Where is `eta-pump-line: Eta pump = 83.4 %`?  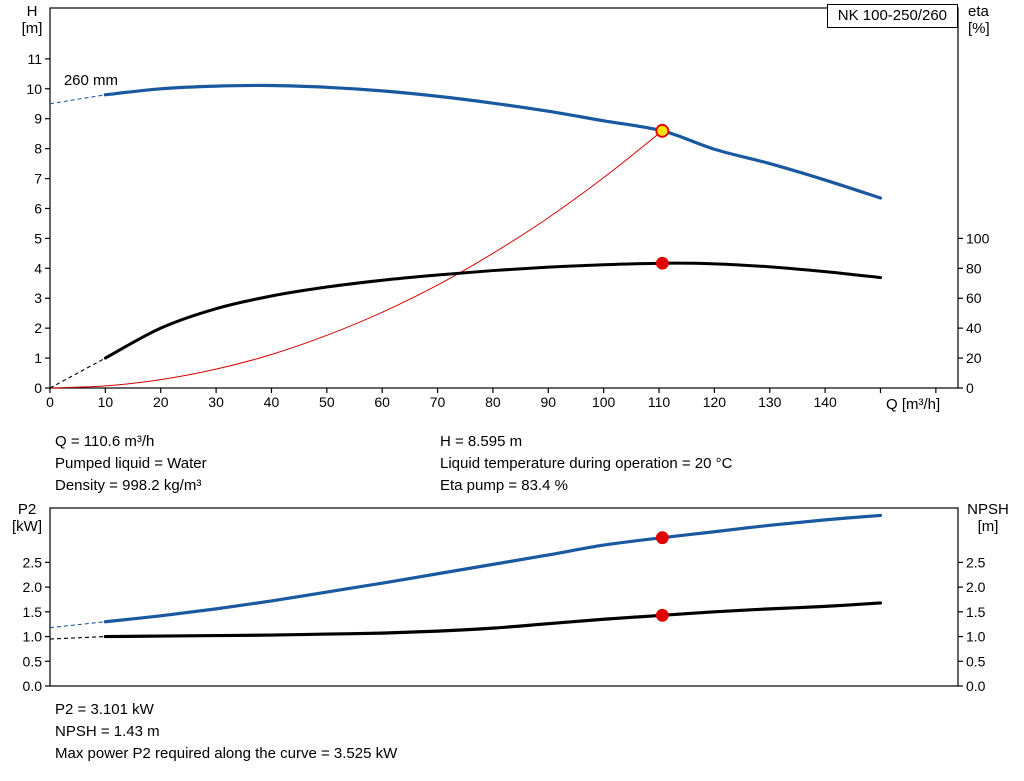
eta-pump-line: Eta pump = 83.4 % is located at coordinates (504, 485).